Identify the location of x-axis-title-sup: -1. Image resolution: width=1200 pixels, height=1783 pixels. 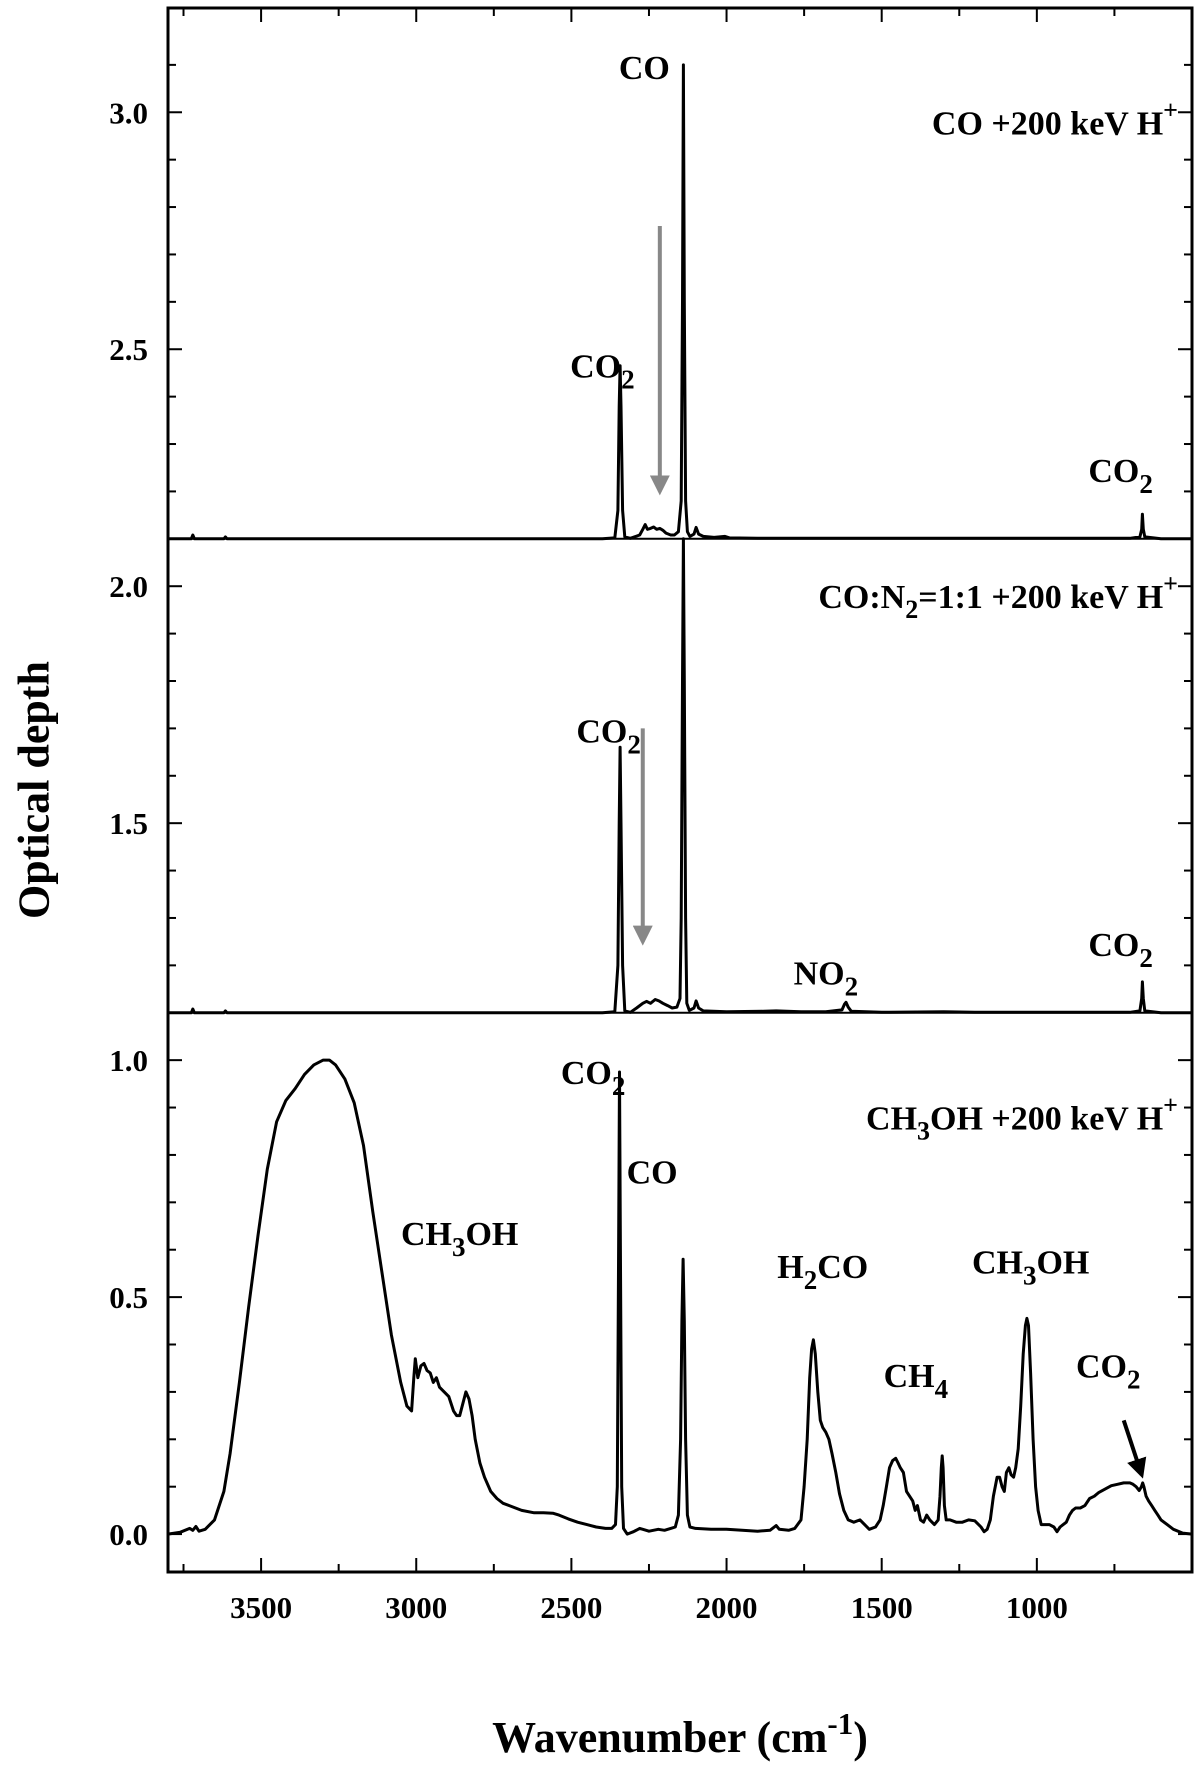
(840, 1723).